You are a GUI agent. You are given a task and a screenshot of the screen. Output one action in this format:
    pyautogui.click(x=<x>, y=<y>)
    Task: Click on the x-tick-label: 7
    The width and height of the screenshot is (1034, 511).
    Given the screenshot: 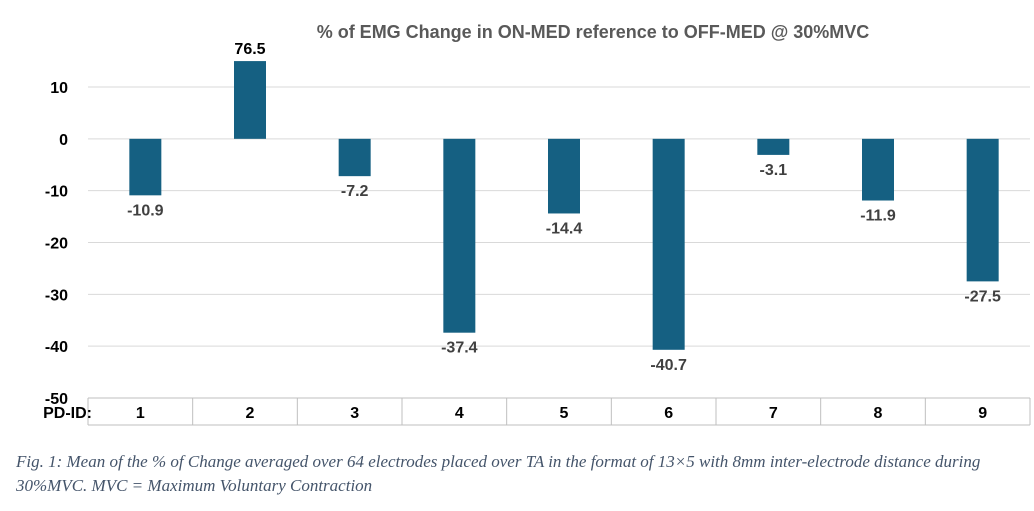 What is the action you would take?
    pyautogui.click(x=773, y=413)
    